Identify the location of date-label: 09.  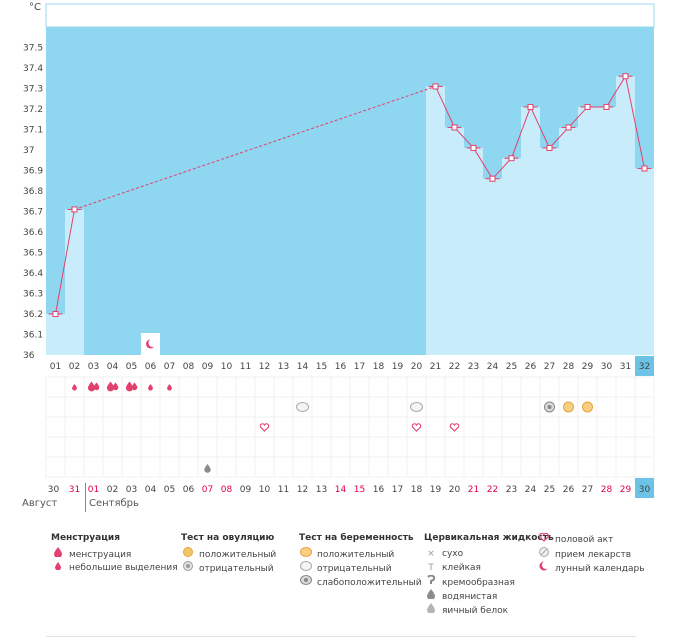
(246, 490).